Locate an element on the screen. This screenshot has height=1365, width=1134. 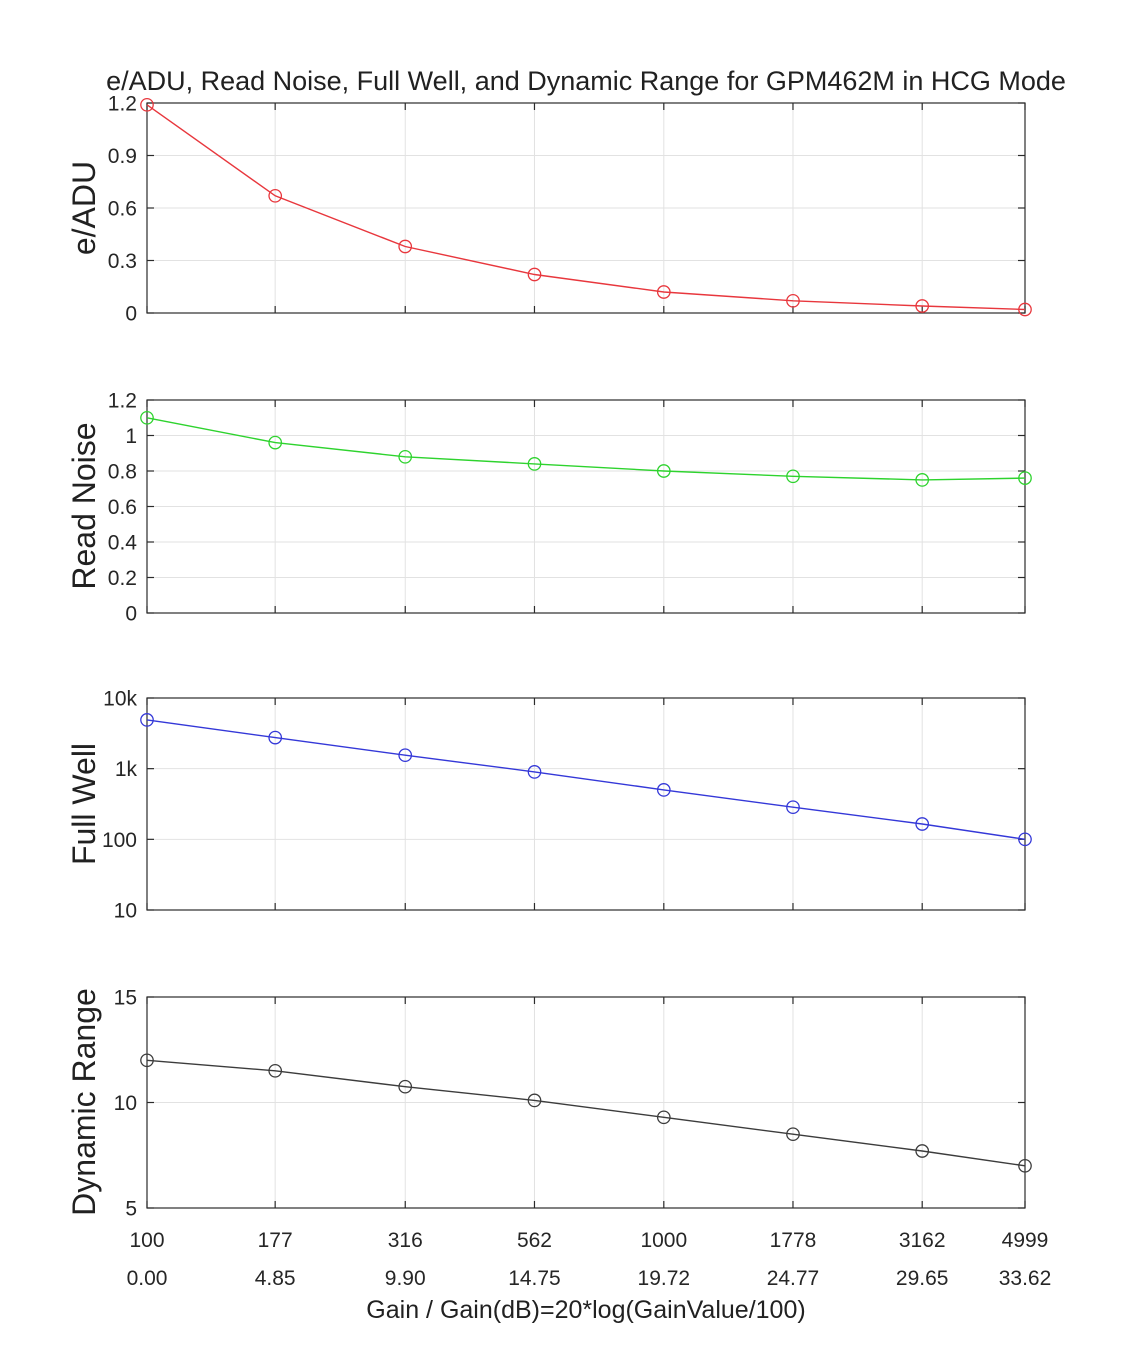
y-tick-label: 1 is located at coordinates (131, 436).